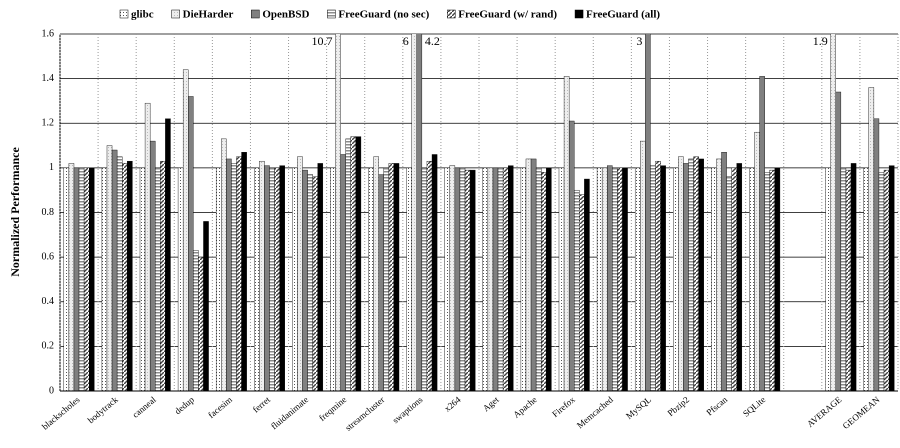 The image size is (900, 448). What do you see at coordinates (322, 41) in the screenshot?
I see `value-label: 10.7` at bounding box center [322, 41].